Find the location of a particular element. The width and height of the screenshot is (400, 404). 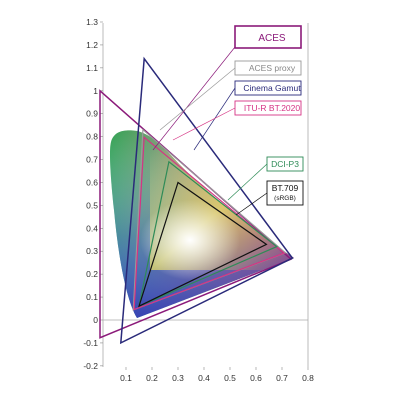

x-tick-label: 0.5 is located at coordinates (230, 378).